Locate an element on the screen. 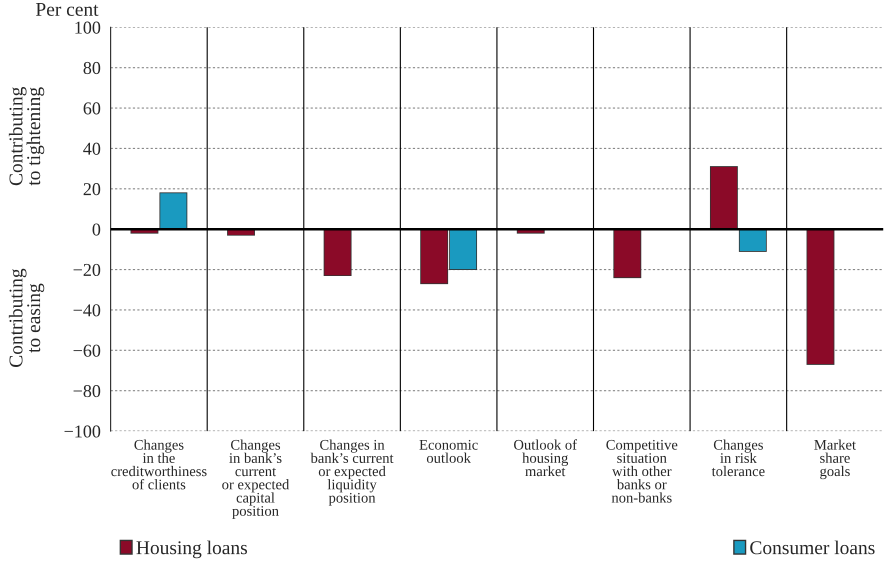  y-tick-label: 40 is located at coordinates (91, 148).